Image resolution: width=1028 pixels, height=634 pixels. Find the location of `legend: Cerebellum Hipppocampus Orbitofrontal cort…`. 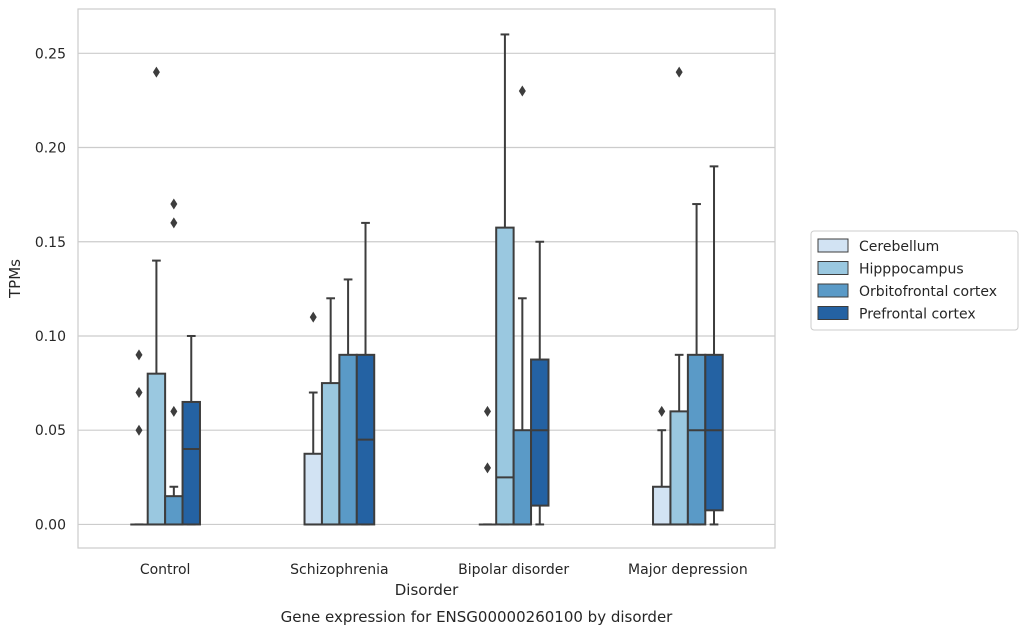

legend: Cerebellum Hipppocampus Orbitofrontal cort… is located at coordinates (914, 280).